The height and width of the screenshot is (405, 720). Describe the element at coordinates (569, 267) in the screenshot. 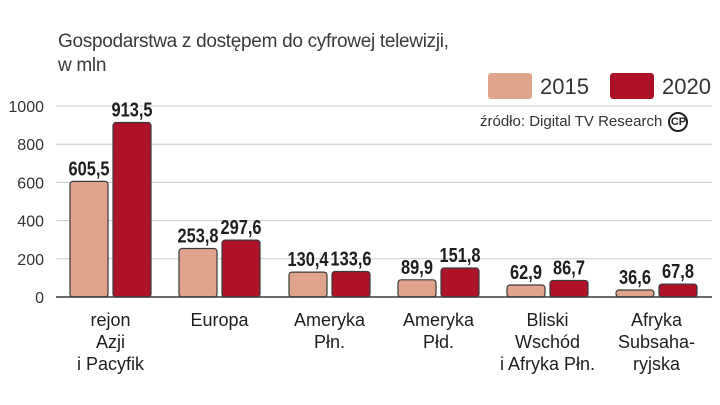

I see `data-label: 86,7` at that location.